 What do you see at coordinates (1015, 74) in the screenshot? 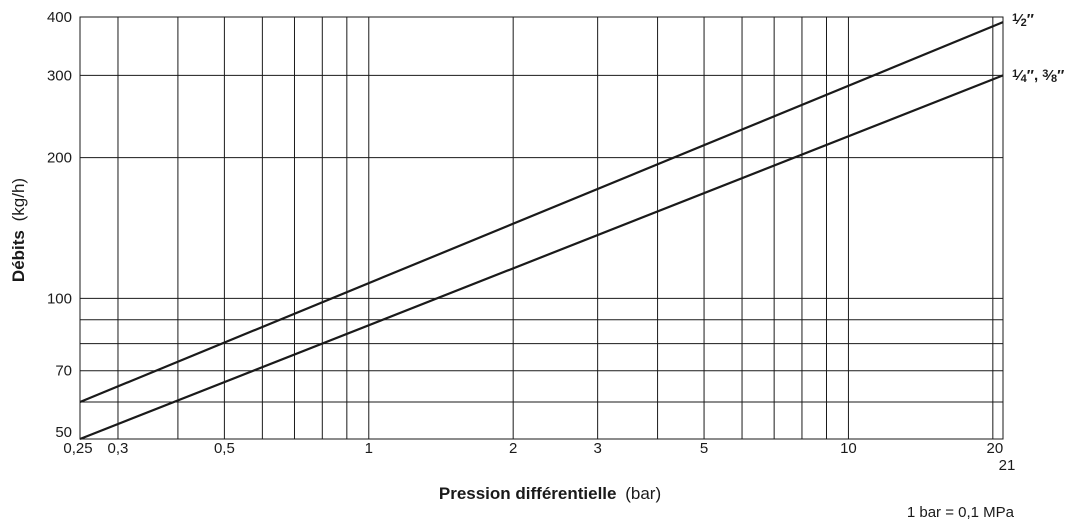
I see `series-label-quarter-num: 1` at bounding box center [1015, 74].